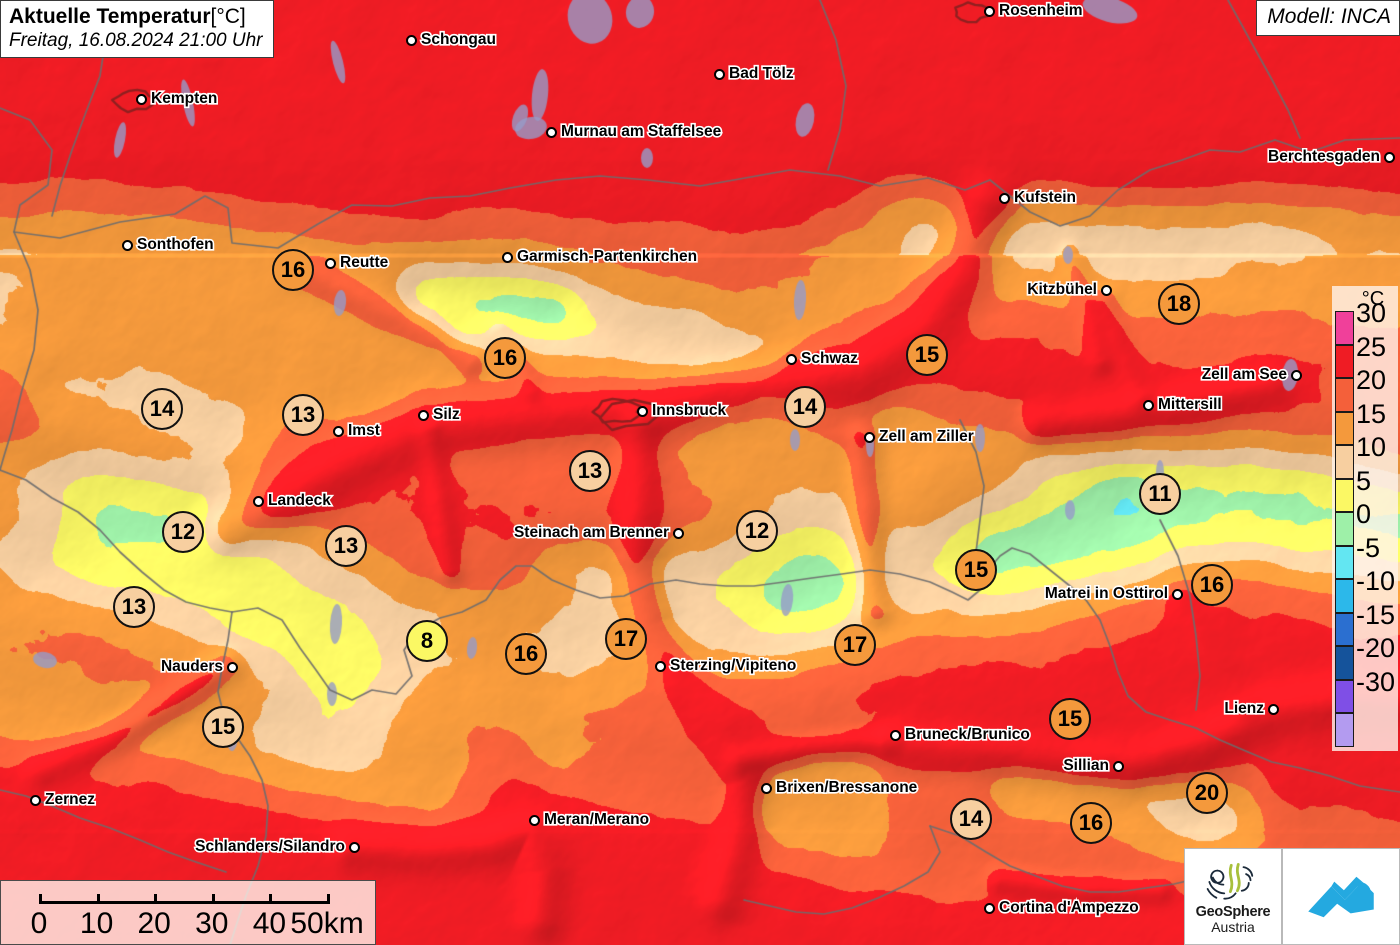  Describe the element at coordinates (1371, 447) in the screenshot. I see `colorbar-tick-label: 10` at that location.